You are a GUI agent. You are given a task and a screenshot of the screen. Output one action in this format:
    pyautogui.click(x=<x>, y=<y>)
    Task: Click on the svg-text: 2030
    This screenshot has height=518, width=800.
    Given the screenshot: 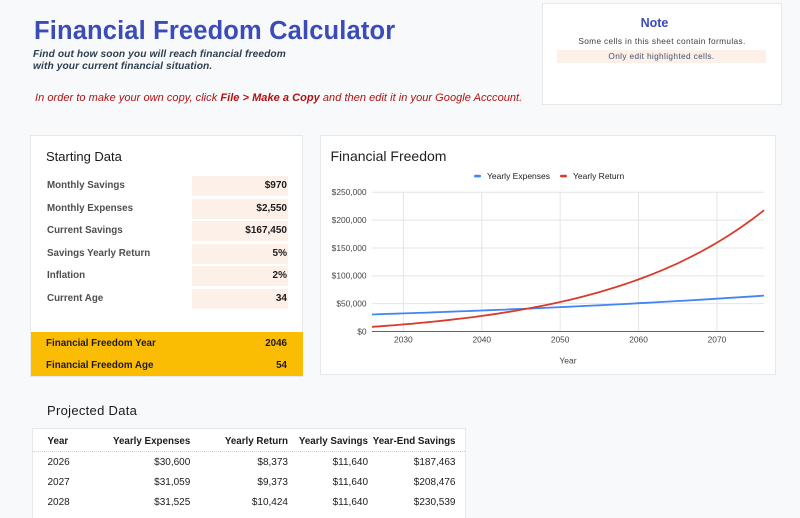 What is the action you would take?
    pyautogui.click(x=403, y=340)
    